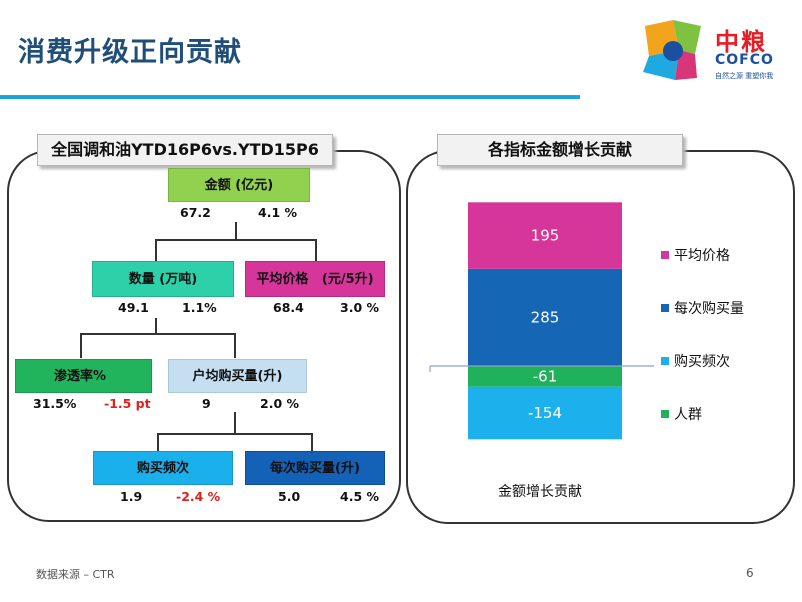 The image size is (802, 602). Describe the element at coordinates (185, 150) in the screenshot. I see `left-panel-title: 全国调和油YTD16P6vs.YTD15P6` at that location.